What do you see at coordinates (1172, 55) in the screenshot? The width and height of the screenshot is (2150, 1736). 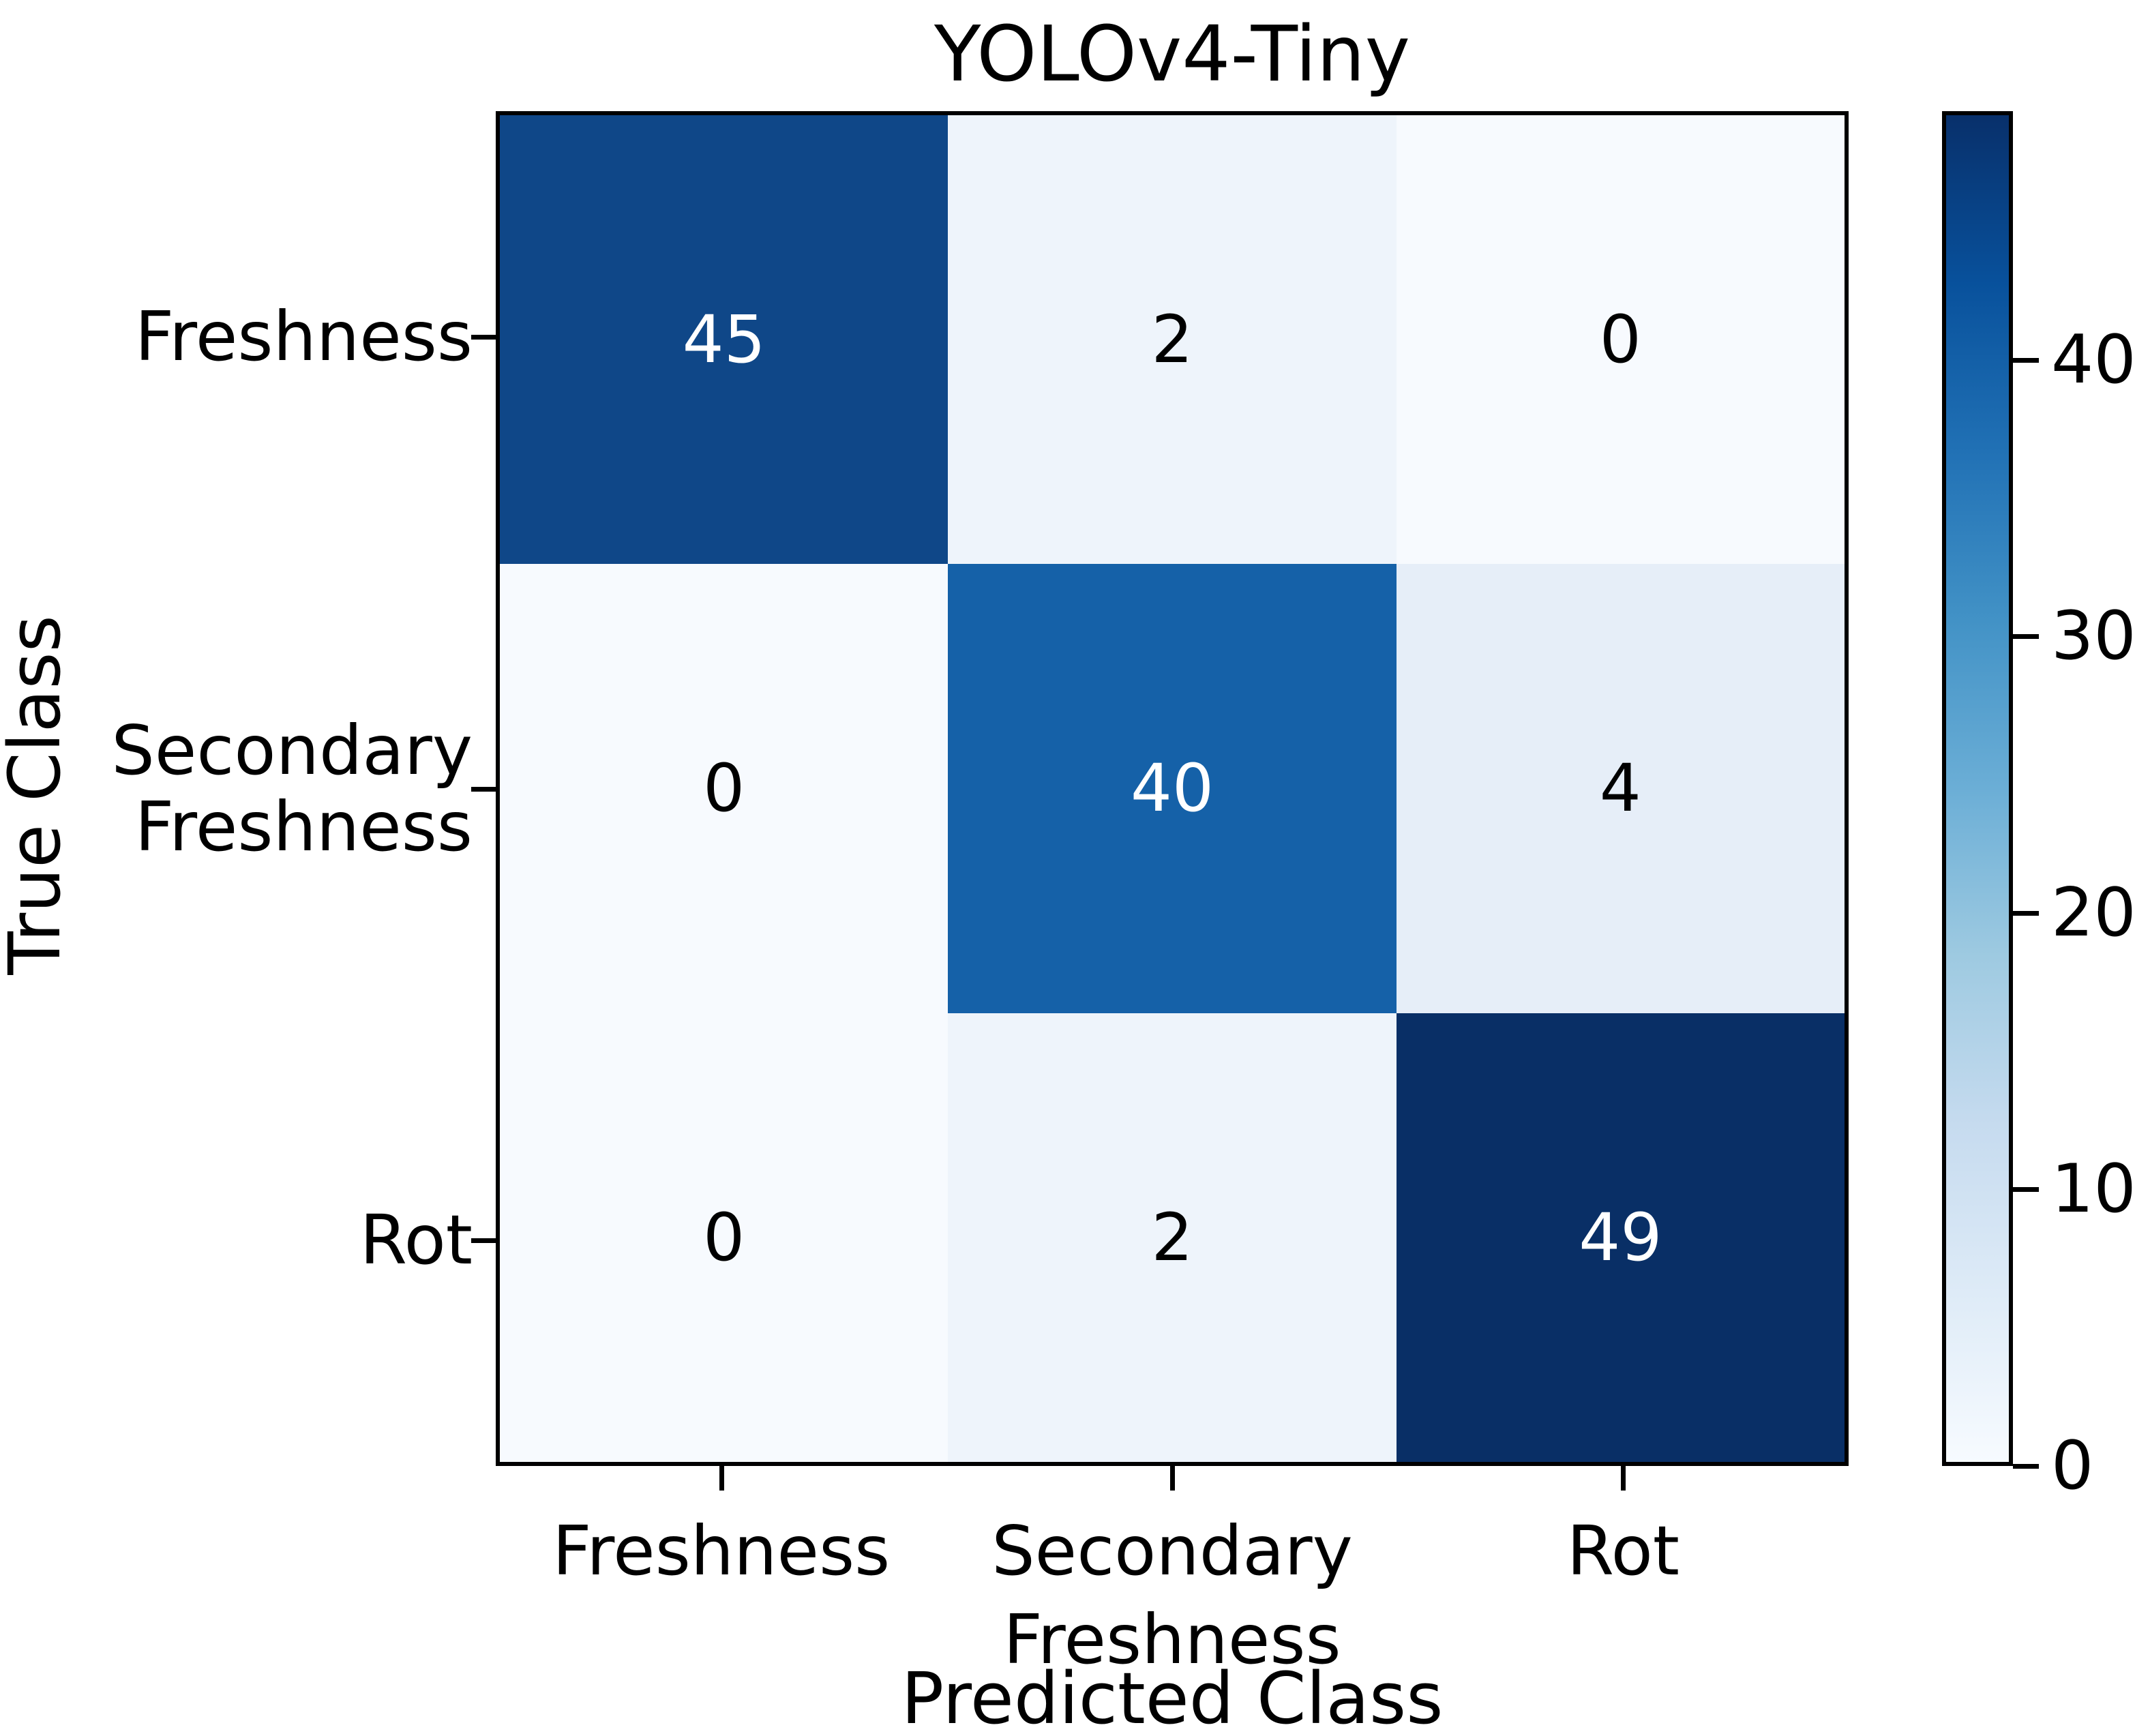 I see `chart-title: YOLOv4-Tiny` at bounding box center [1172, 55].